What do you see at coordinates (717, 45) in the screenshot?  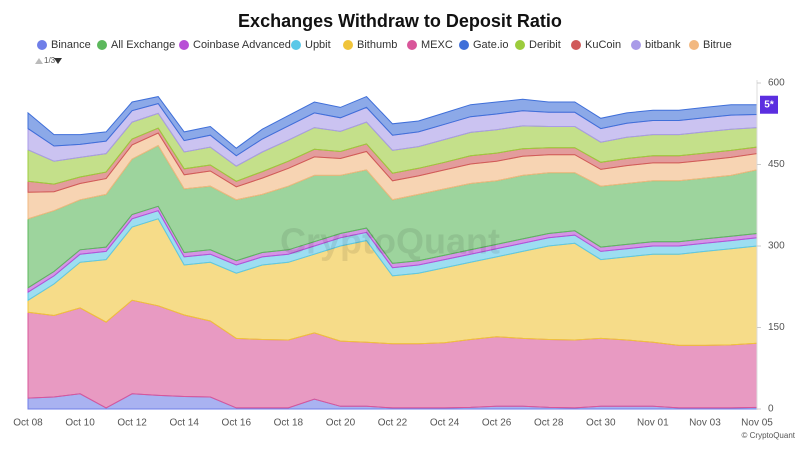 I see `legend-label: Bitrue` at bounding box center [717, 45].